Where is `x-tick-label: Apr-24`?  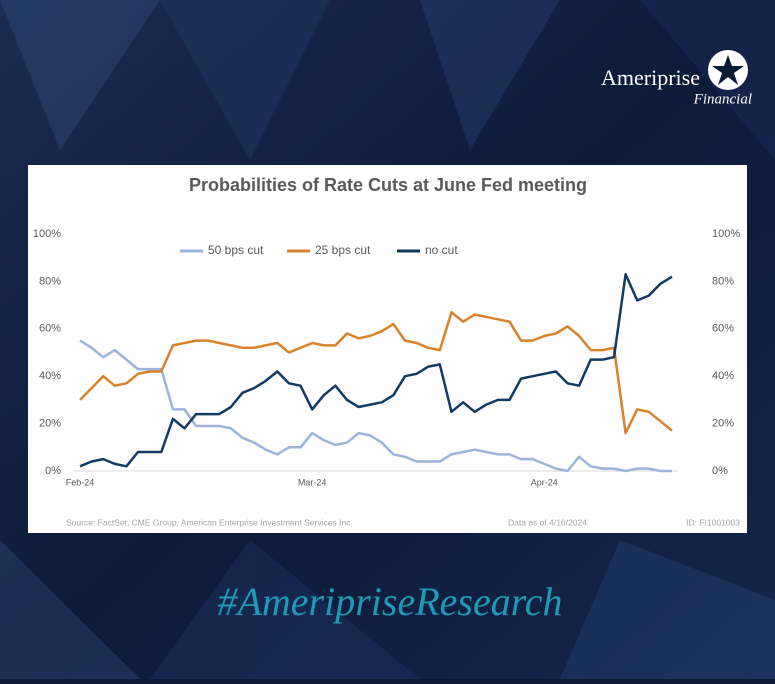 x-tick-label: Apr-24 is located at coordinates (544, 482).